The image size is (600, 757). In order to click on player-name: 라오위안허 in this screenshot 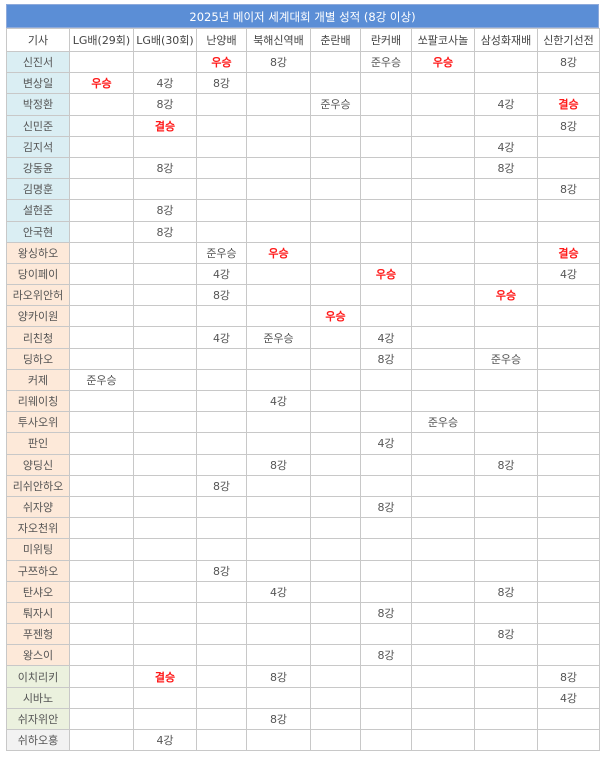, I will do `click(38, 295)`.